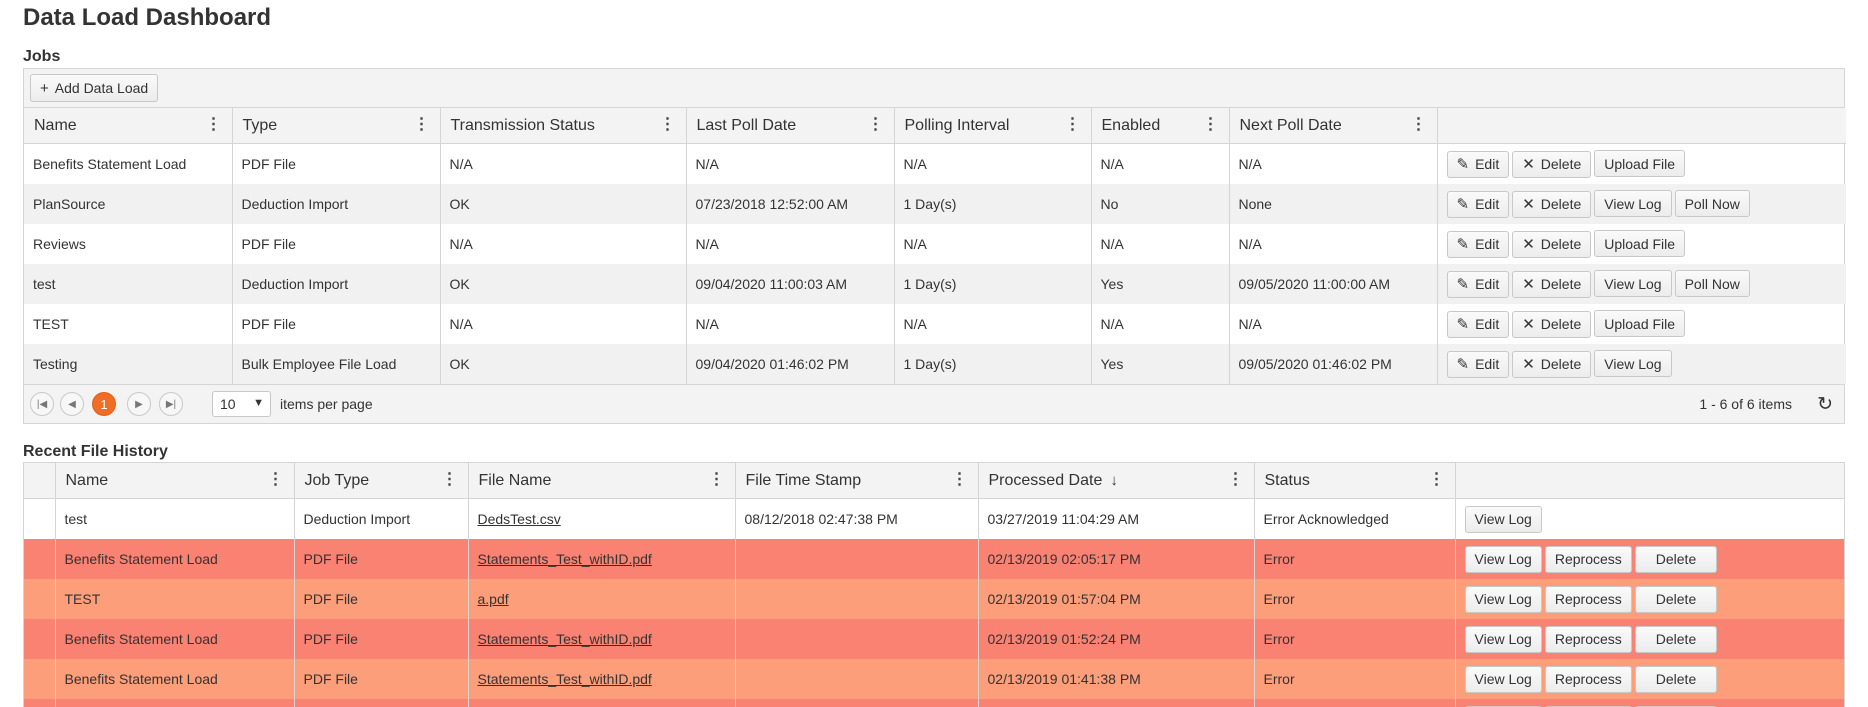 The height and width of the screenshot is (707, 1868). What do you see at coordinates (857, 599) in the screenshot?
I see `cell-file-ts` at bounding box center [857, 599].